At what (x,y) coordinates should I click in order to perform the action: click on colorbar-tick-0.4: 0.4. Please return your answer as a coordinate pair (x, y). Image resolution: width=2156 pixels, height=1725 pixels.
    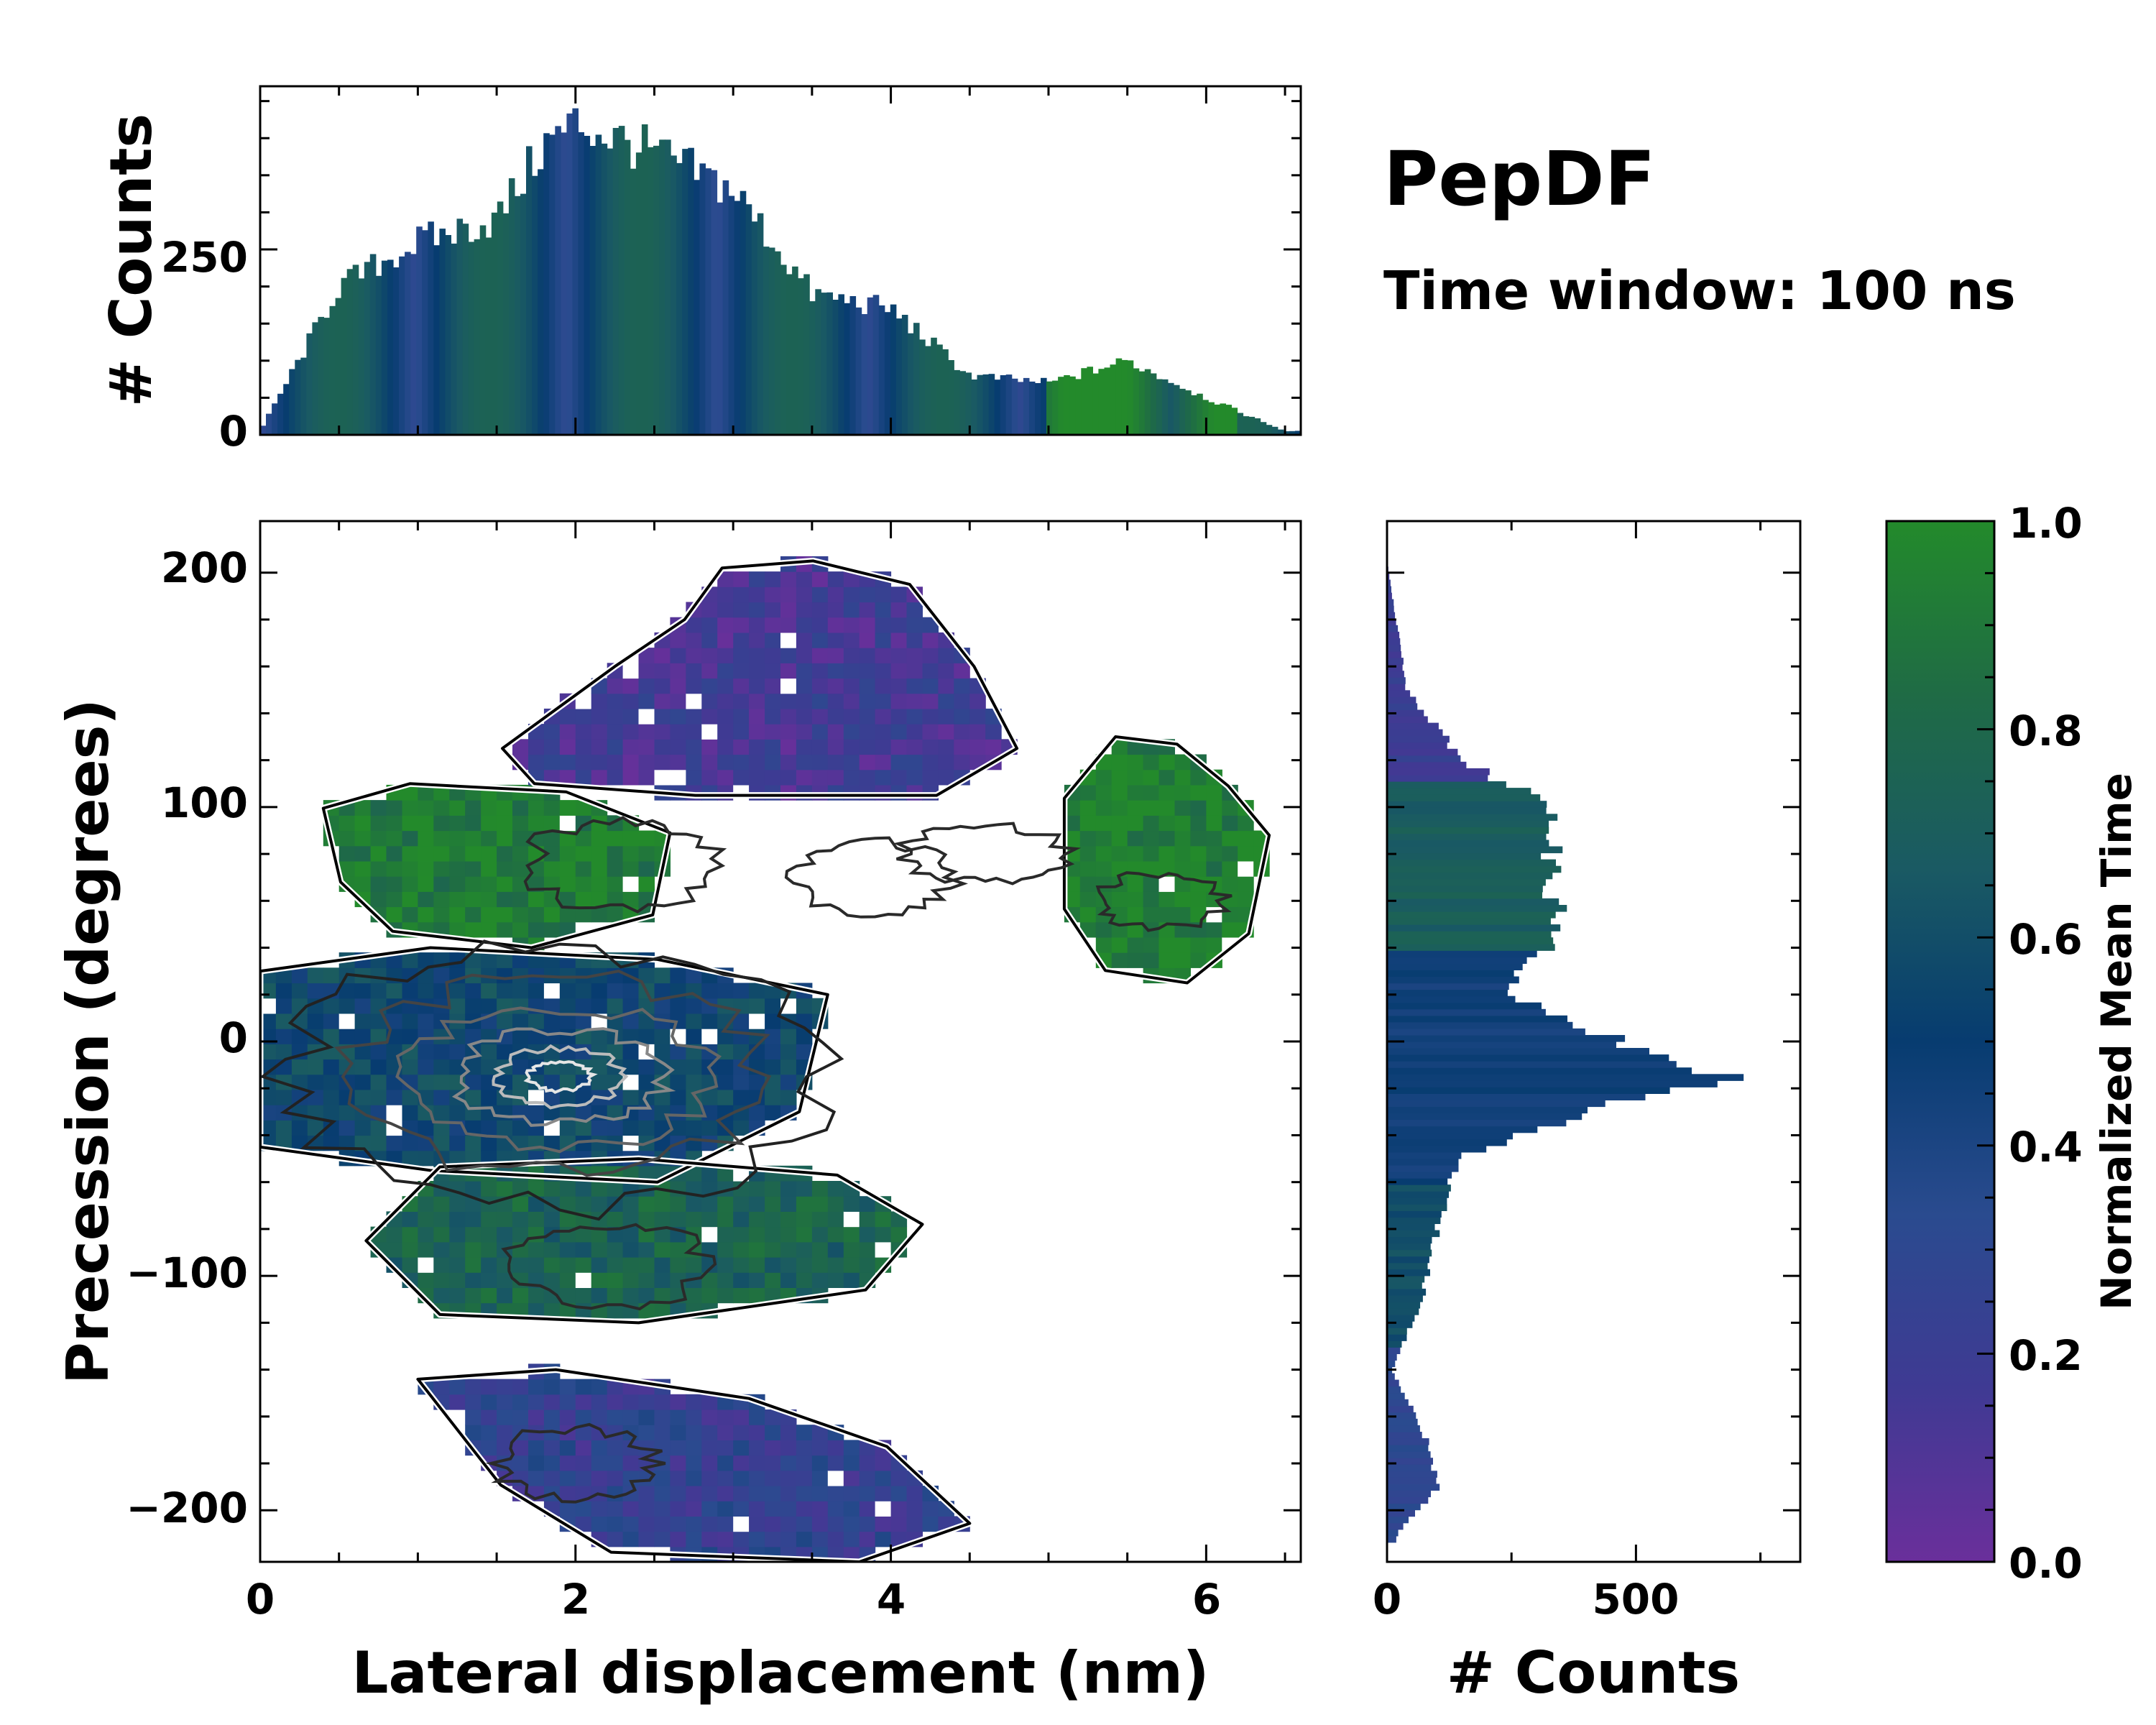
    Looking at the image, I should click on (2046, 1147).